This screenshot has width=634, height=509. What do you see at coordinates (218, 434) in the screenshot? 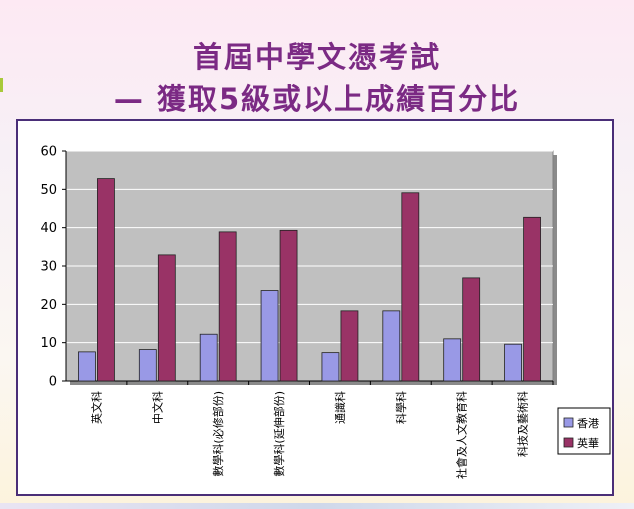
I see `x-category-label: 數學科(必修部份)` at bounding box center [218, 434].